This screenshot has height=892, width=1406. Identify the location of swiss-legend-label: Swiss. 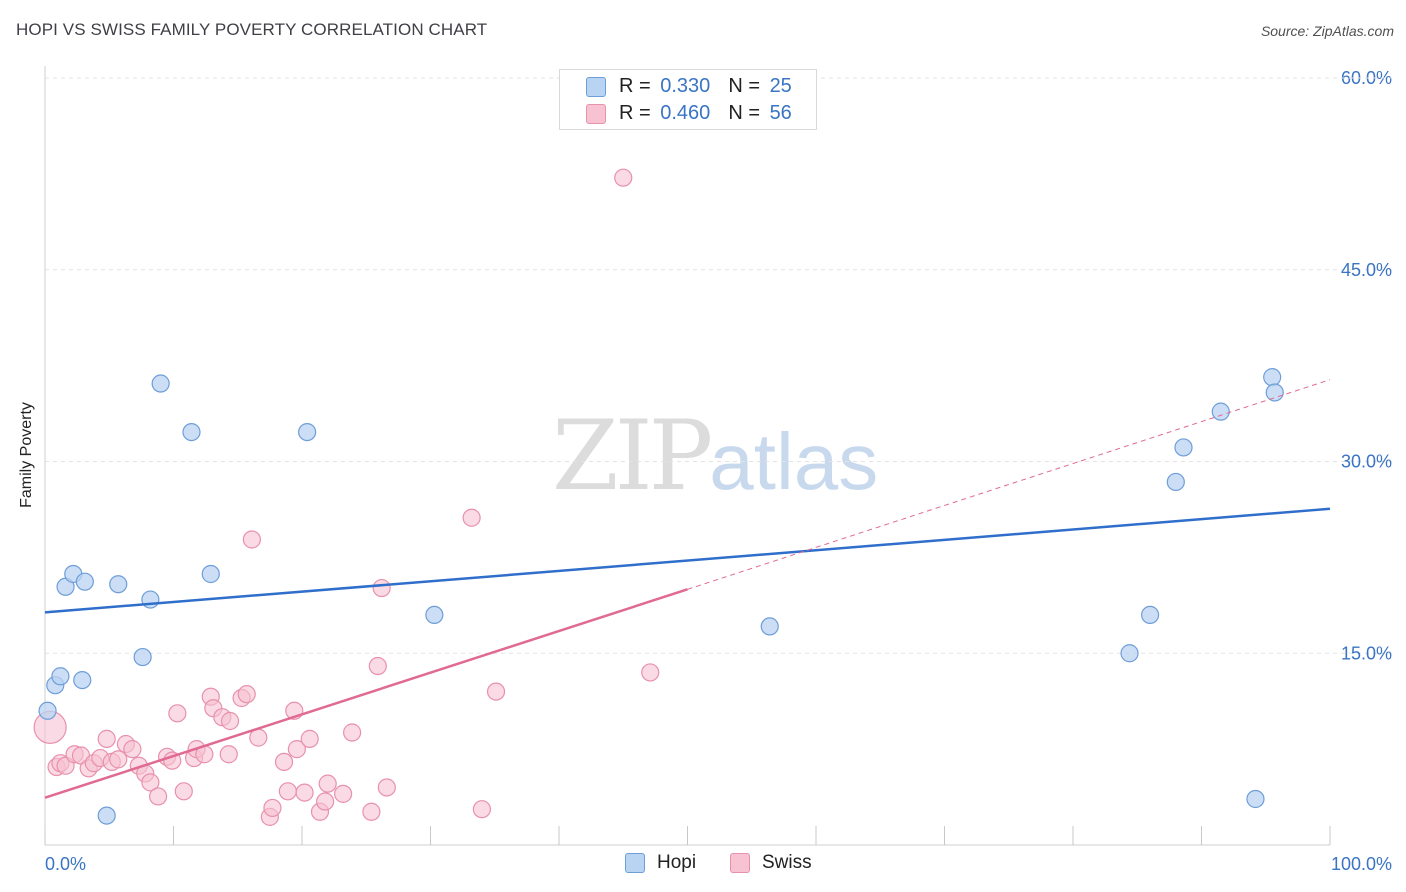
(787, 862).